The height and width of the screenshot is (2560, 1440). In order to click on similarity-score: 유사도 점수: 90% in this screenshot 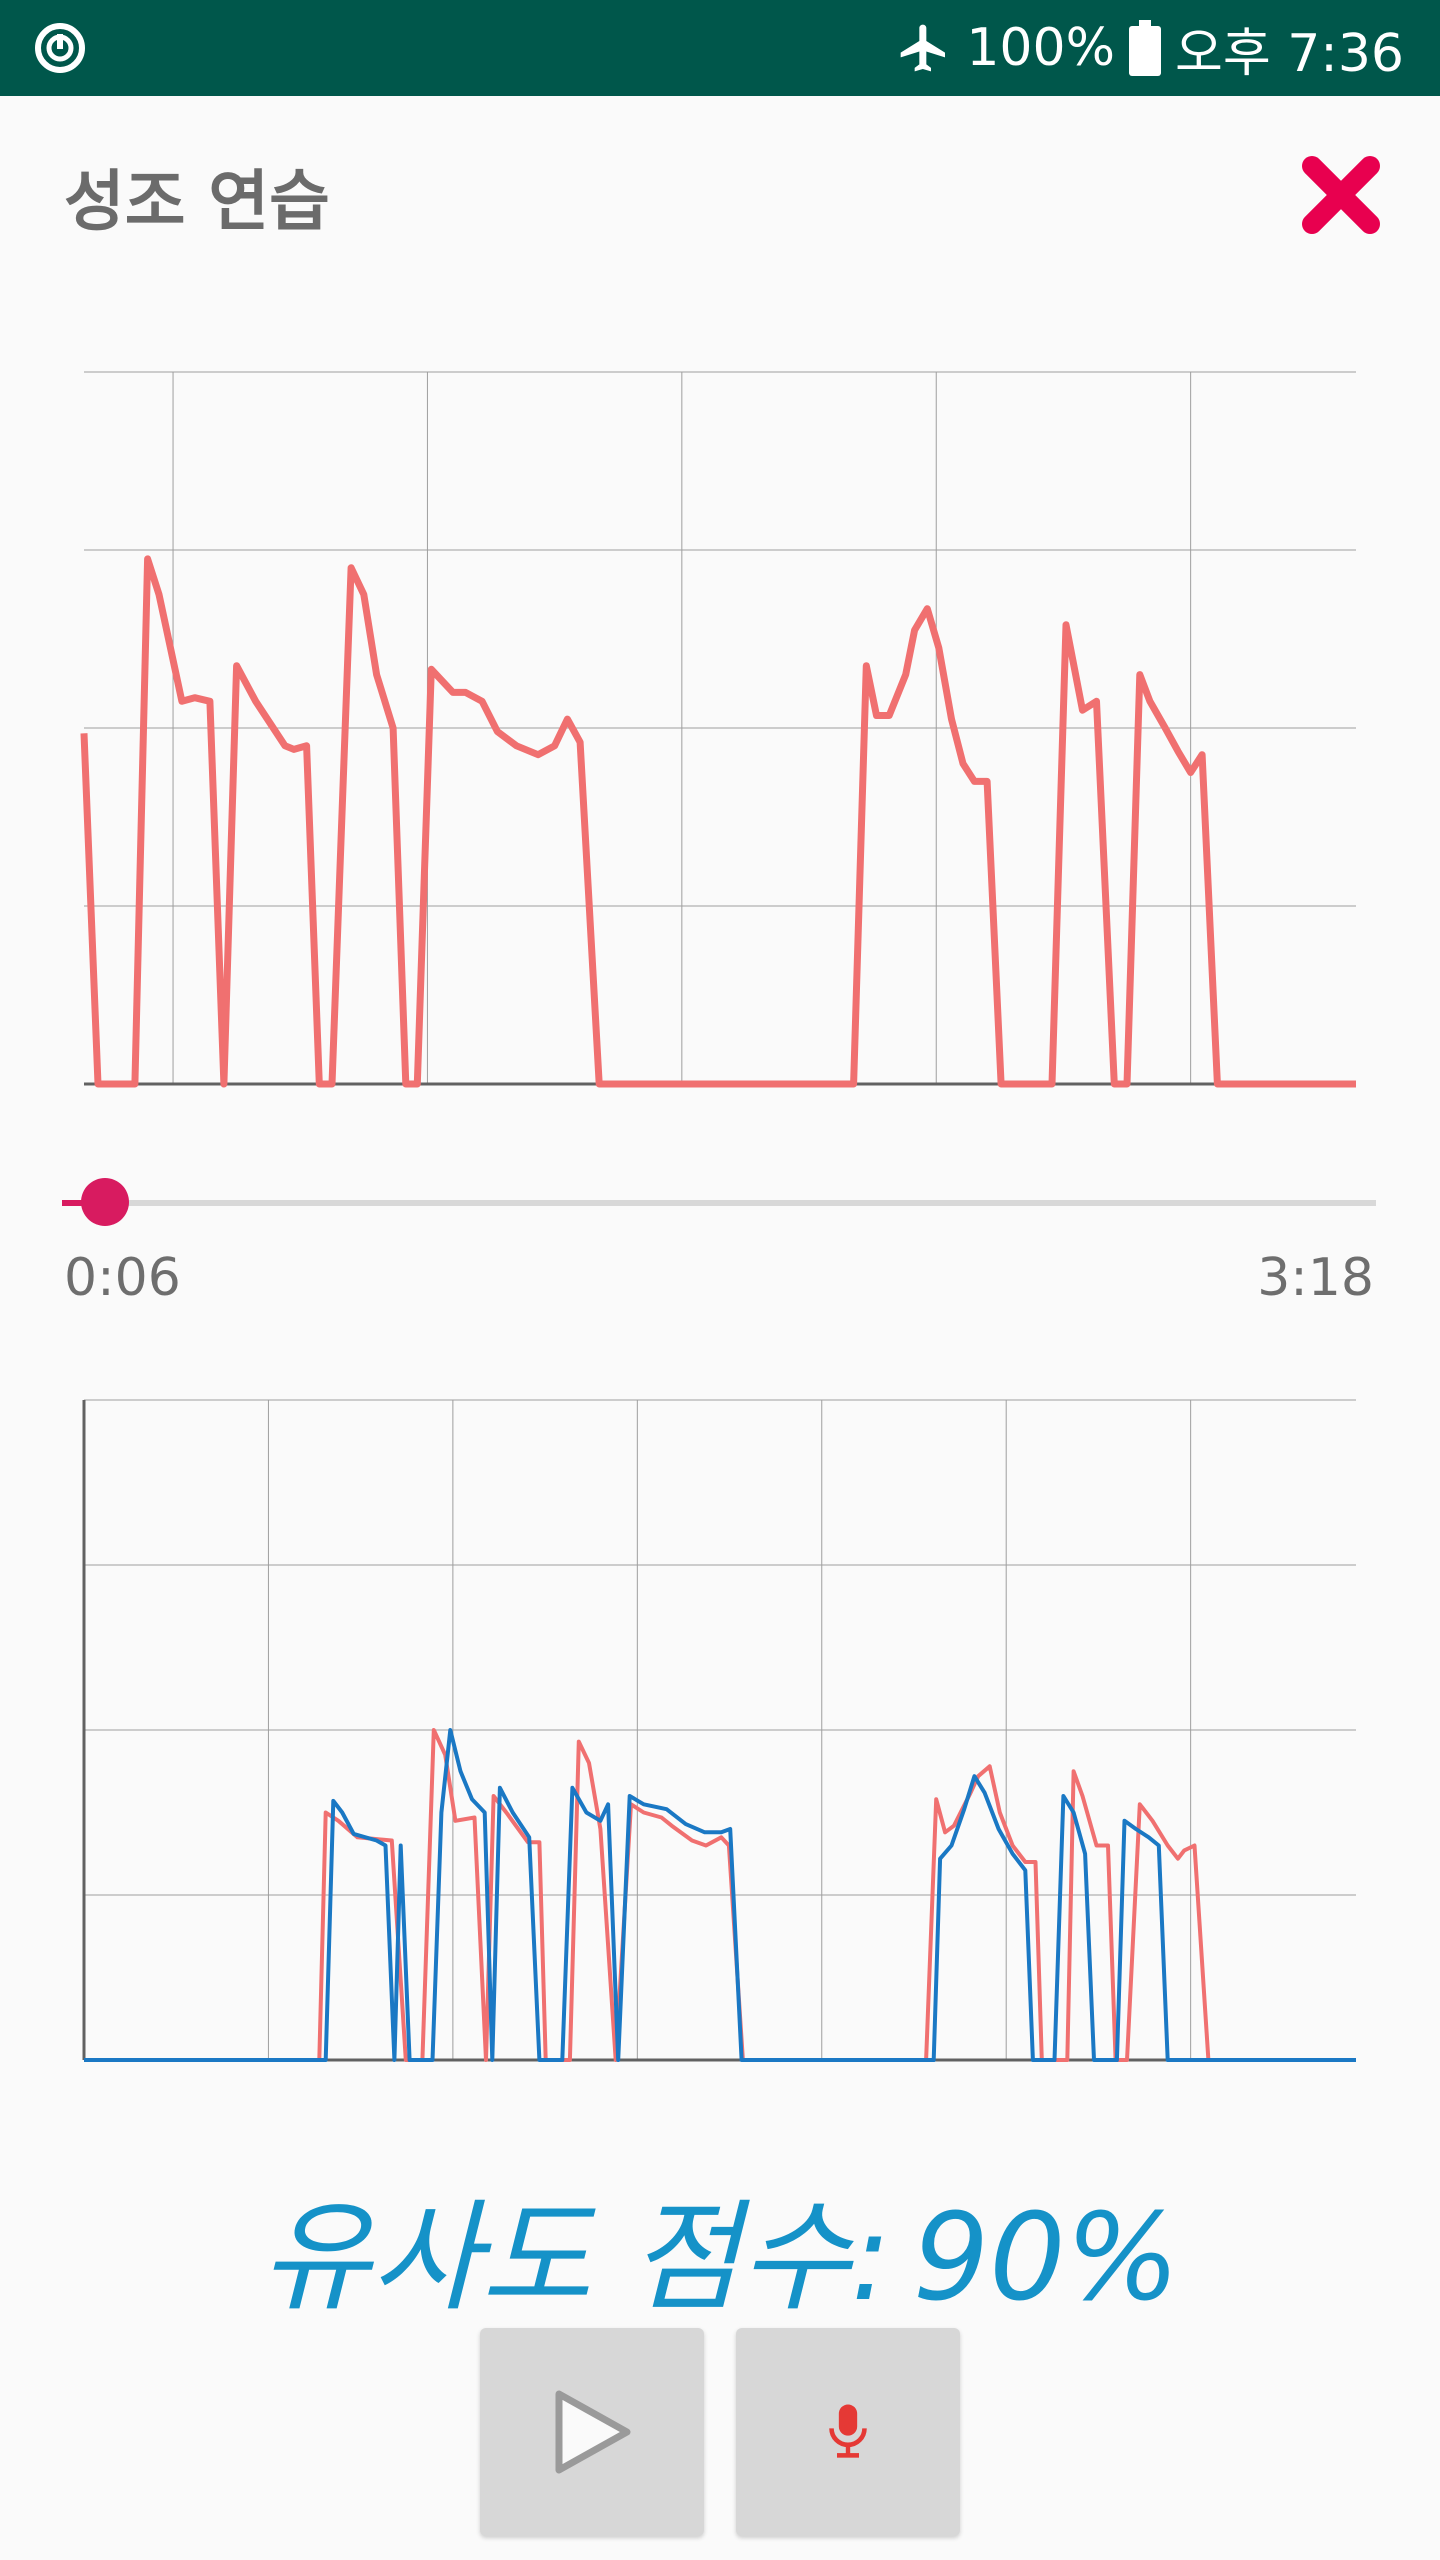, I will do `click(720, 2247)`.